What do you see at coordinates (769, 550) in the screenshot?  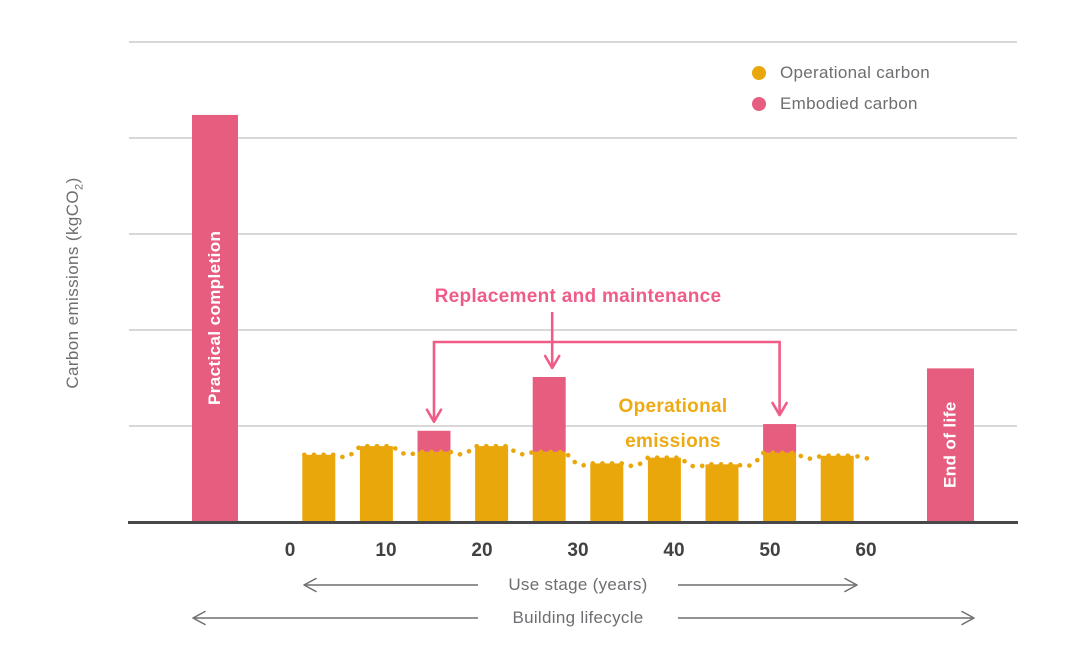 I see `x-tick-label-50: 50` at bounding box center [769, 550].